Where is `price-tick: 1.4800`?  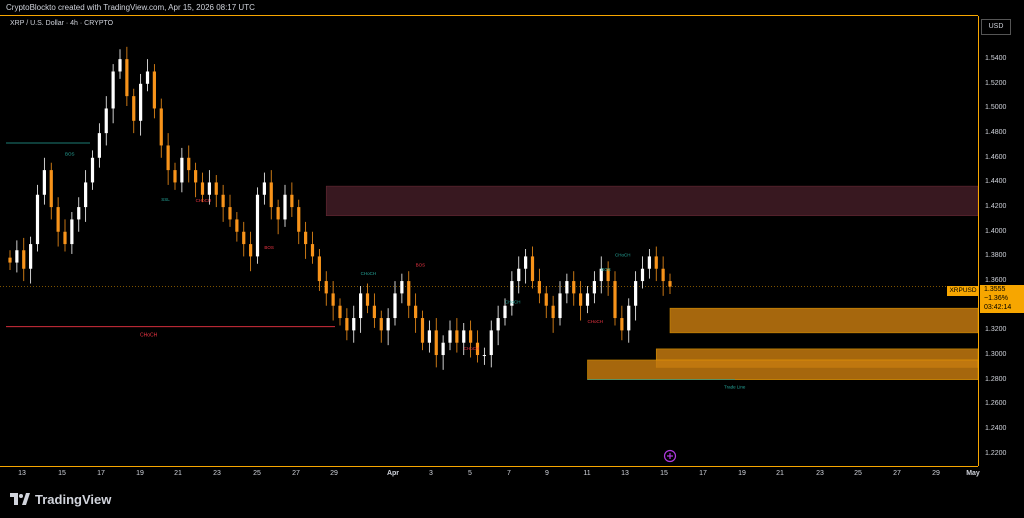 price-tick: 1.4800 is located at coordinates (996, 133).